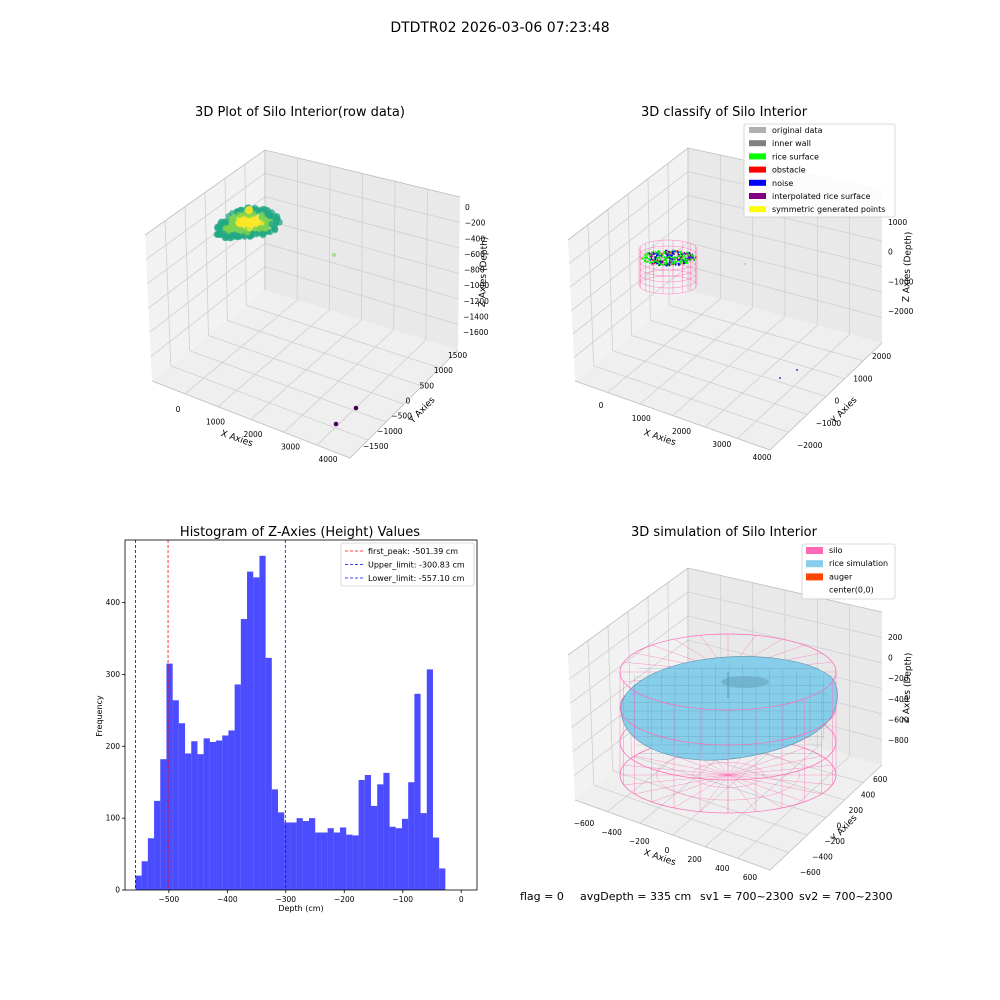 This screenshot has width=1000, height=1000. What do you see at coordinates (461, 899) in the screenshot?
I see `histogram-x-tick-label: 0` at bounding box center [461, 899].